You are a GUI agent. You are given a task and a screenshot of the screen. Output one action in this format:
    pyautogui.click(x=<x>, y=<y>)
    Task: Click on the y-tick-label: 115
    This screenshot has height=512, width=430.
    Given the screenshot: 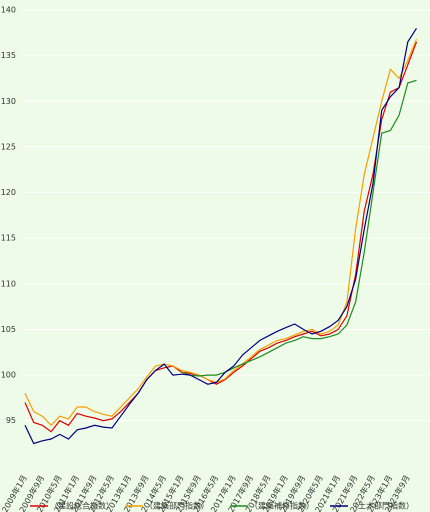 What is the action you would take?
    pyautogui.click(x=8, y=238)
    